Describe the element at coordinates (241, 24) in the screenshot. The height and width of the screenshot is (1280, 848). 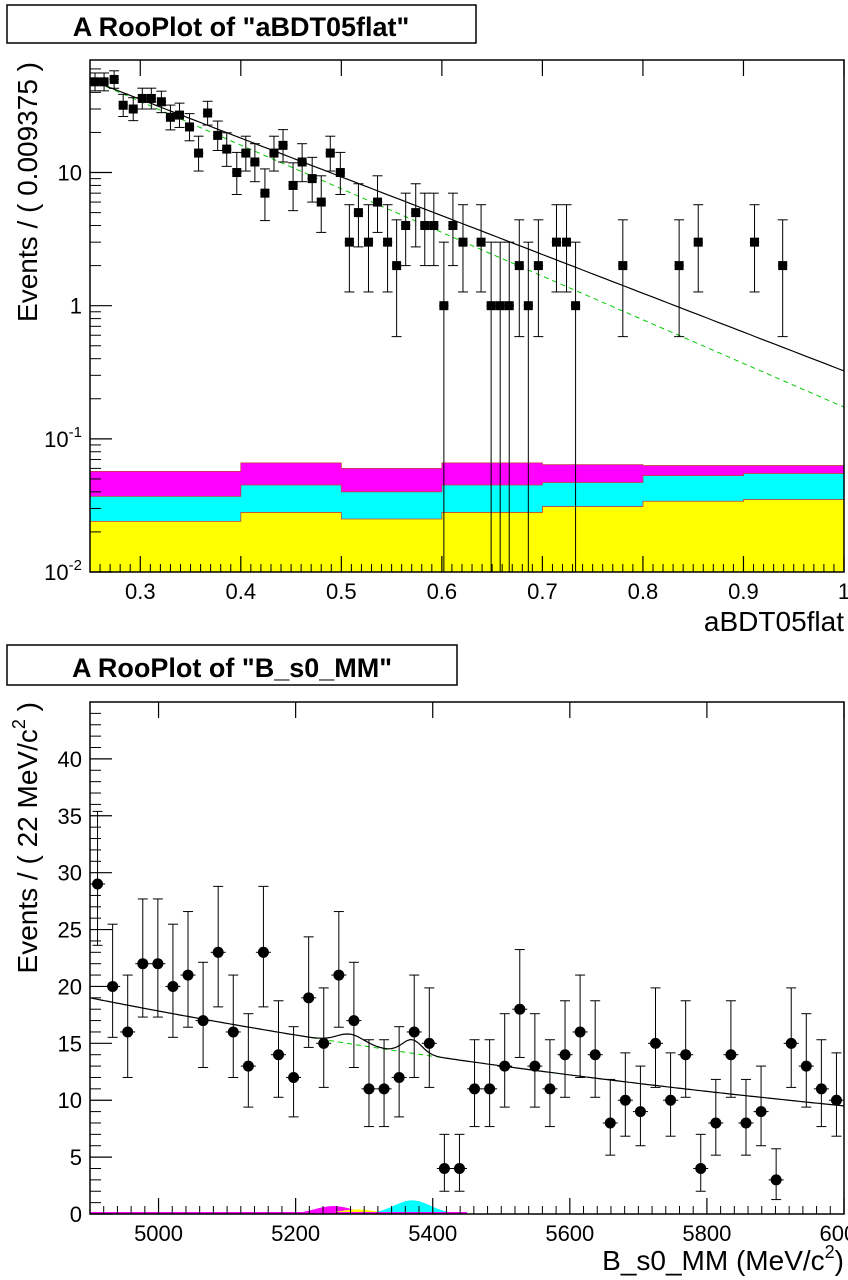
I see `title-box-top` at that location.